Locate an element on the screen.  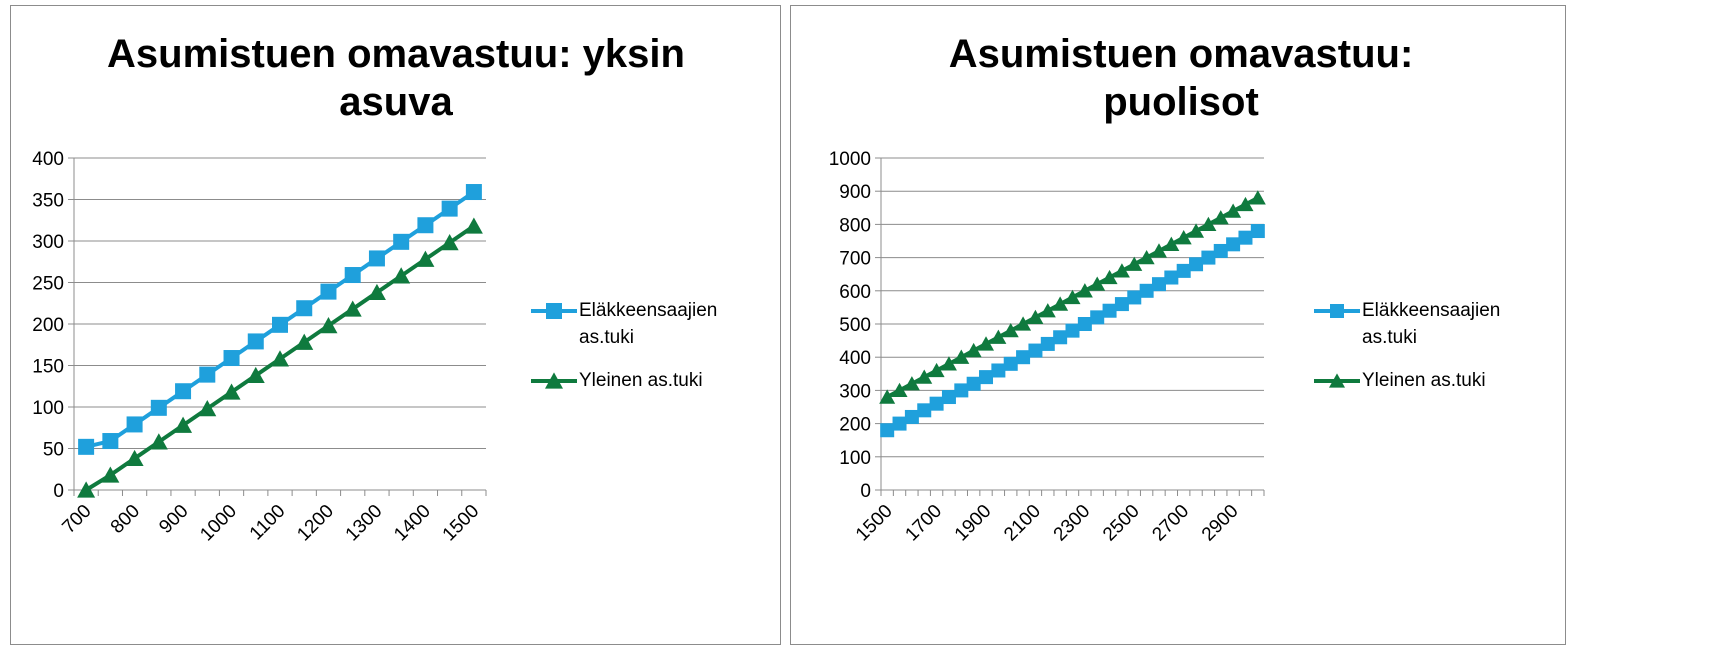
x-tick-label: 800 is located at coordinates (125, 519).